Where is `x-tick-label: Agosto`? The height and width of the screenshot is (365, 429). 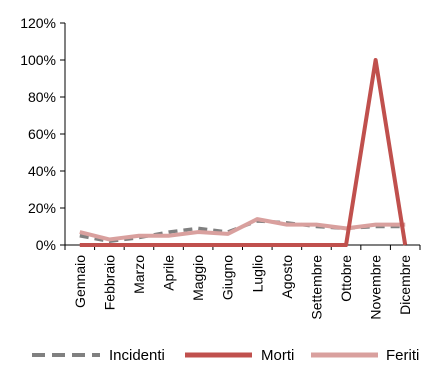 x-tick-label: Agosto is located at coordinates (287, 277).